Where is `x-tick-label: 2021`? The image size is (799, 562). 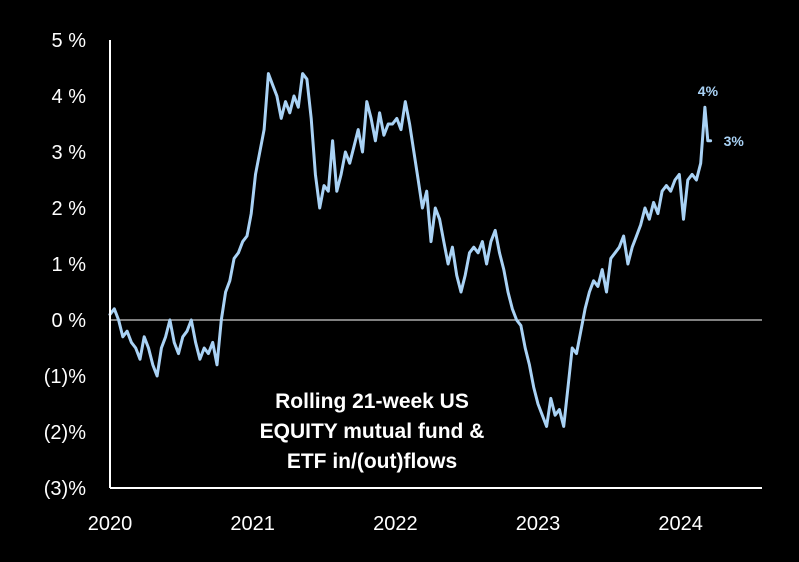
x-tick-label: 2021 is located at coordinates (252, 524).